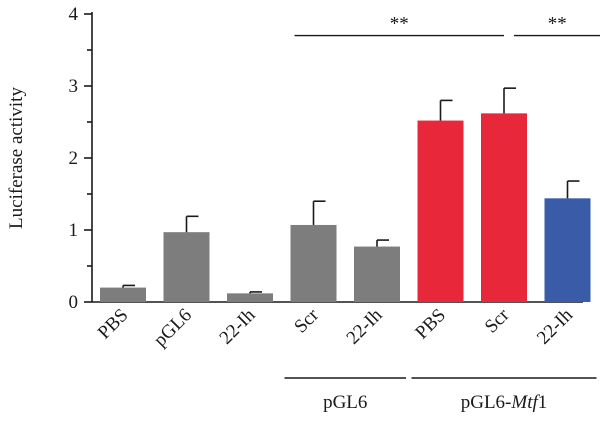 The height and width of the screenshot is (421, 600). I want to click on category-labels: PBS pGL6 22-Ih Scr 22-Ih PBS Scr 22-Ih, so click(336, 327).